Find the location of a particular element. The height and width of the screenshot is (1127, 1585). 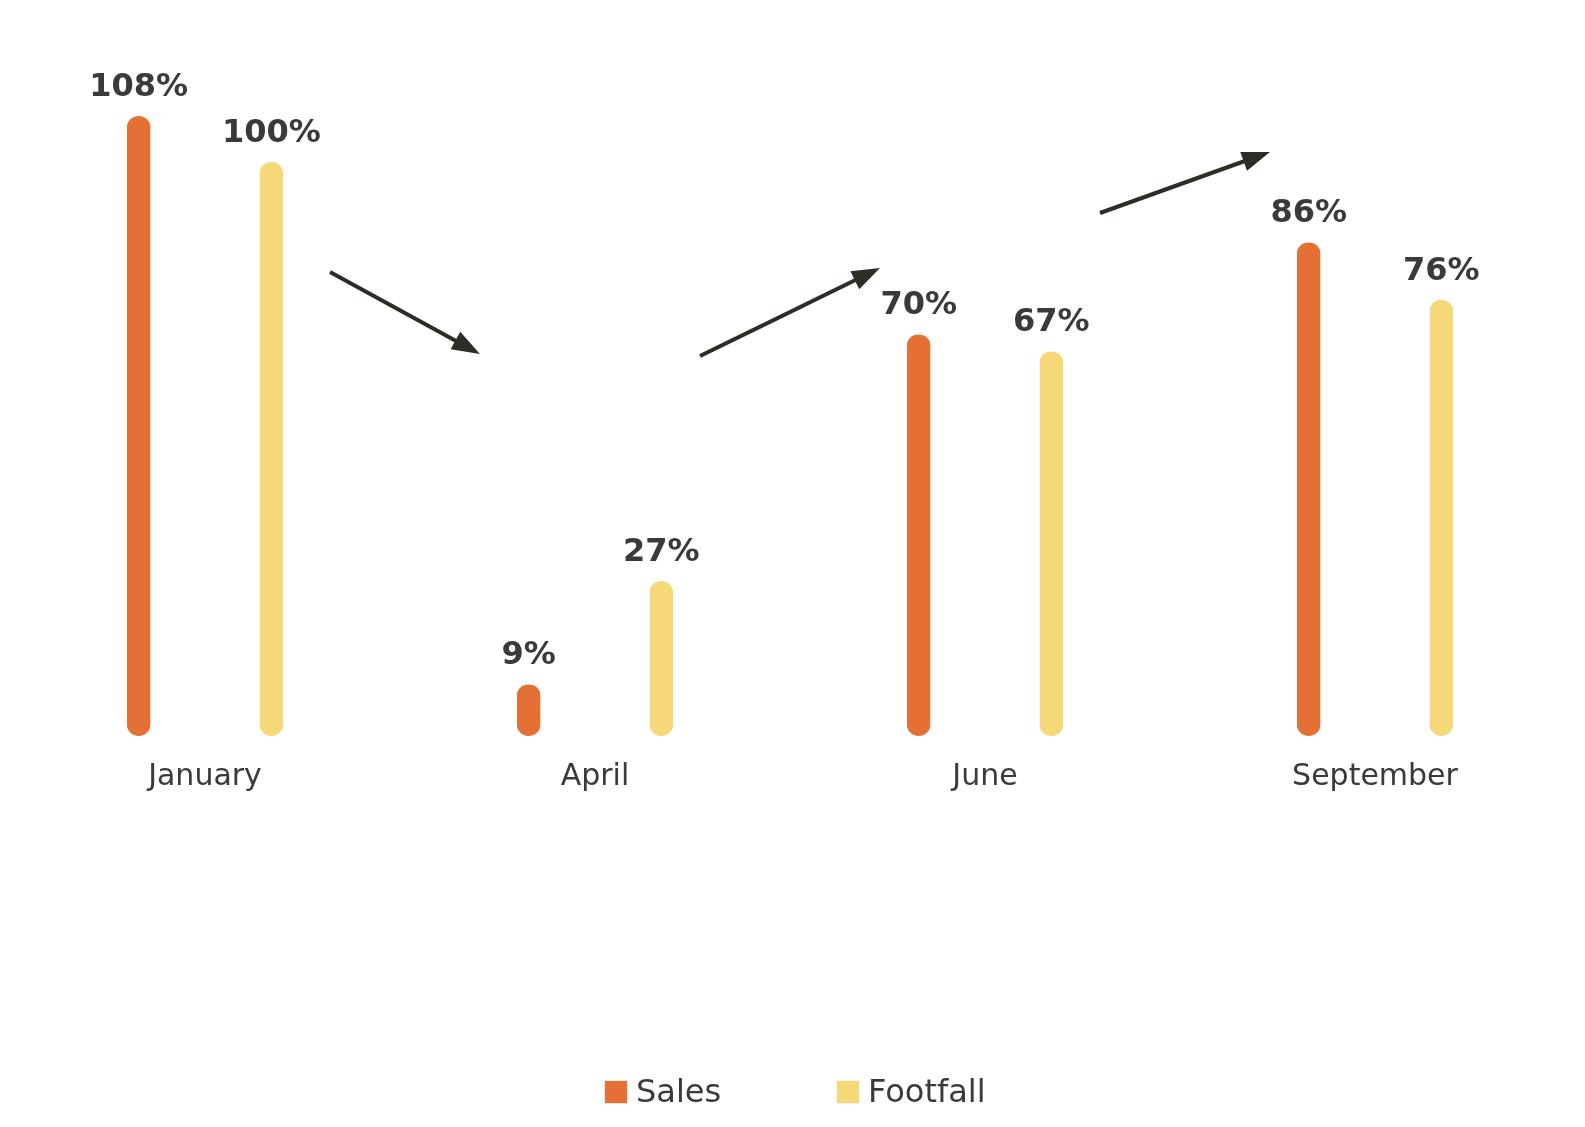

data-label: 108% is located at coordinates (139, 85).